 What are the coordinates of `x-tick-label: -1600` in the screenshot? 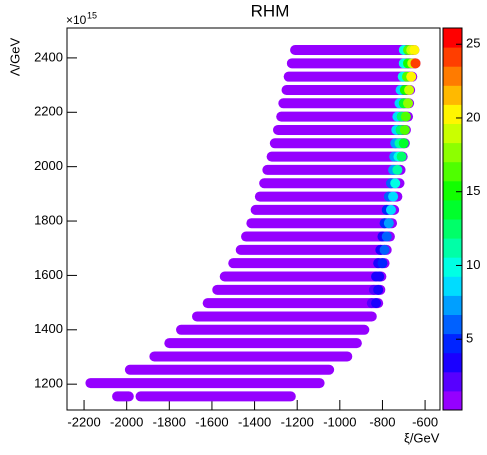 It's located at (211, 421).